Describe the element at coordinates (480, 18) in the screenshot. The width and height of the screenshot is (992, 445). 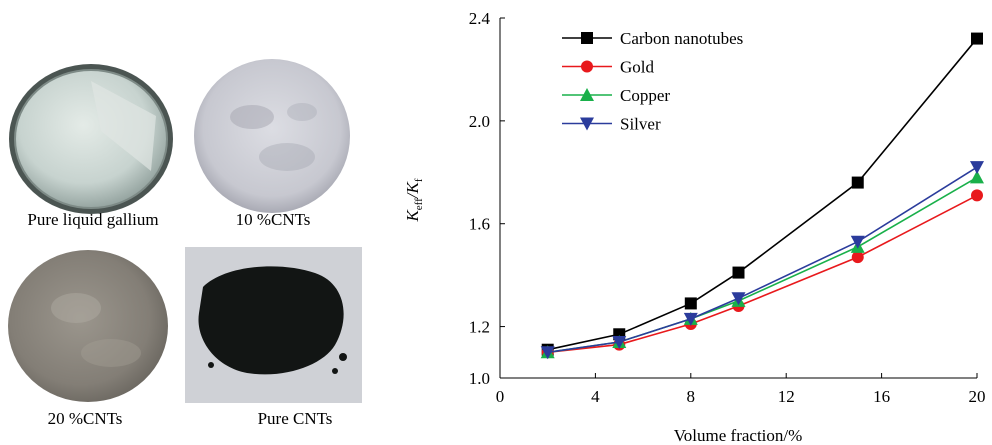
I see `y-tick-label: 2.4` at that location.